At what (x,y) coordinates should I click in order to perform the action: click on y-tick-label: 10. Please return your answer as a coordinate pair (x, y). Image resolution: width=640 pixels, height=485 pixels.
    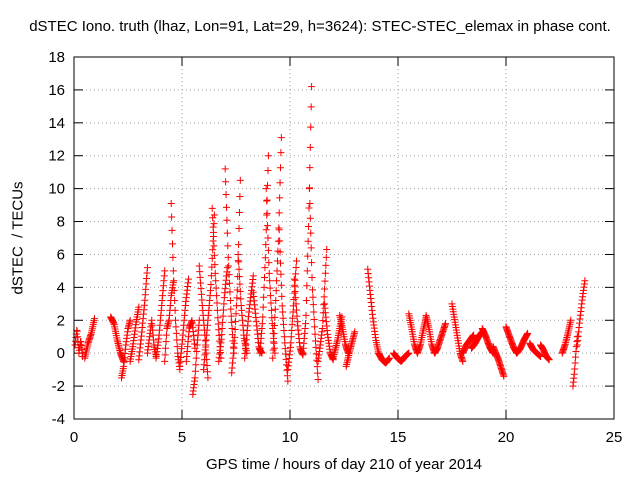
    Looking at the image, I should click on (56, 189).